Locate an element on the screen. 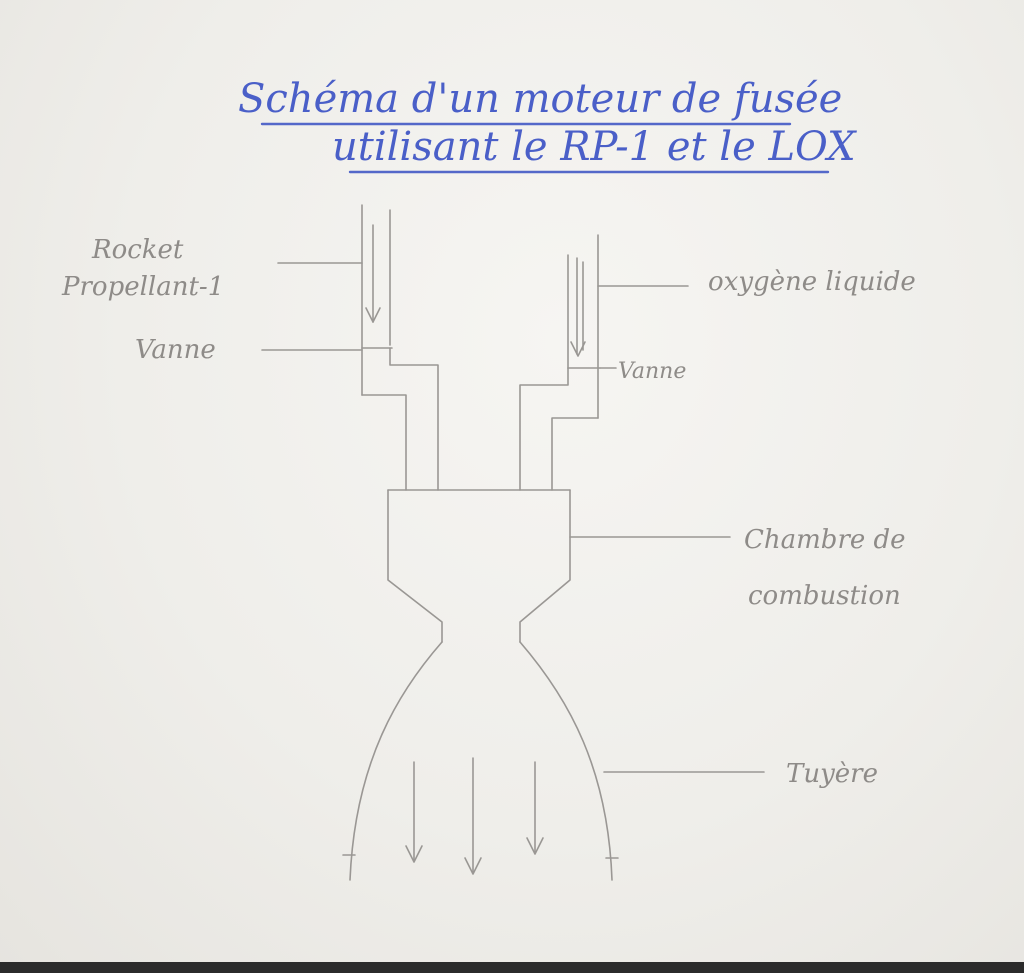 This screenshot has width=1024, height=973. label-rp1-line1: Rocket is located at coordinates (137, 250).